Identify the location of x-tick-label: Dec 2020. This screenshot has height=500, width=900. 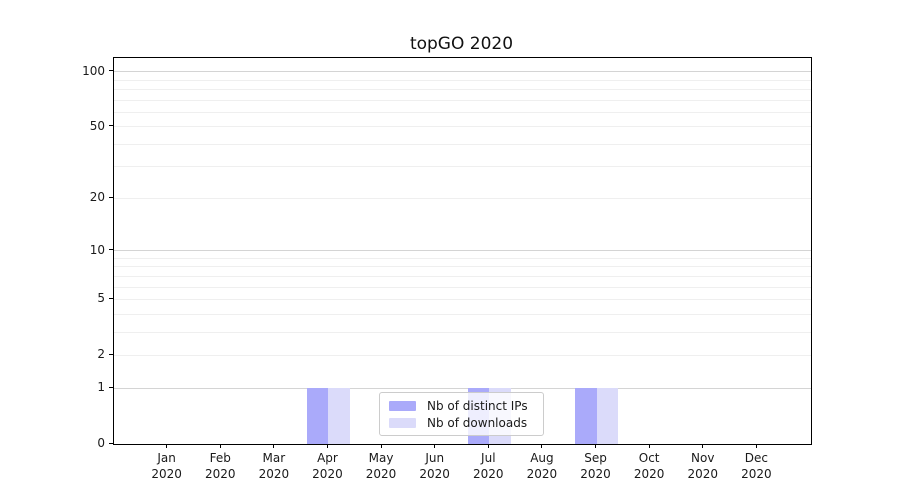
(756, 466).